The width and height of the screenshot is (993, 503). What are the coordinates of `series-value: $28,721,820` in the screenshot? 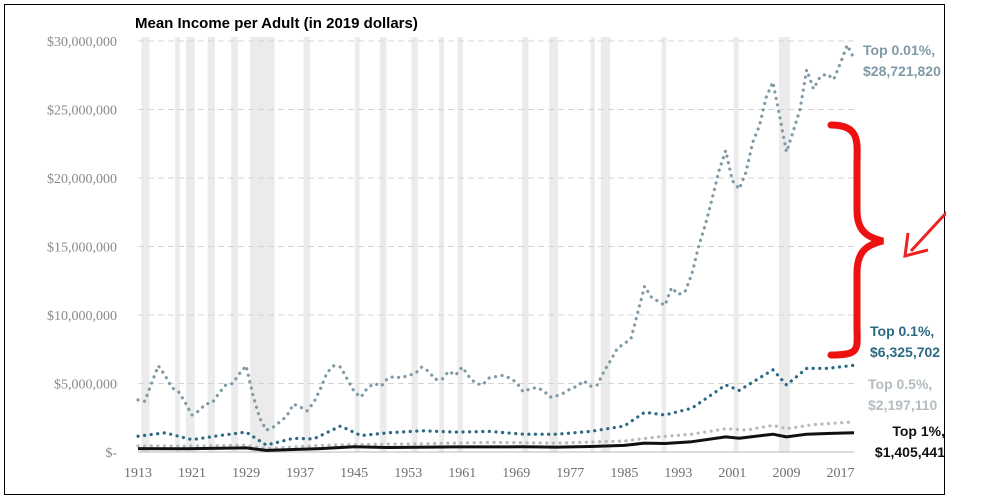 It's located at (902, 71).